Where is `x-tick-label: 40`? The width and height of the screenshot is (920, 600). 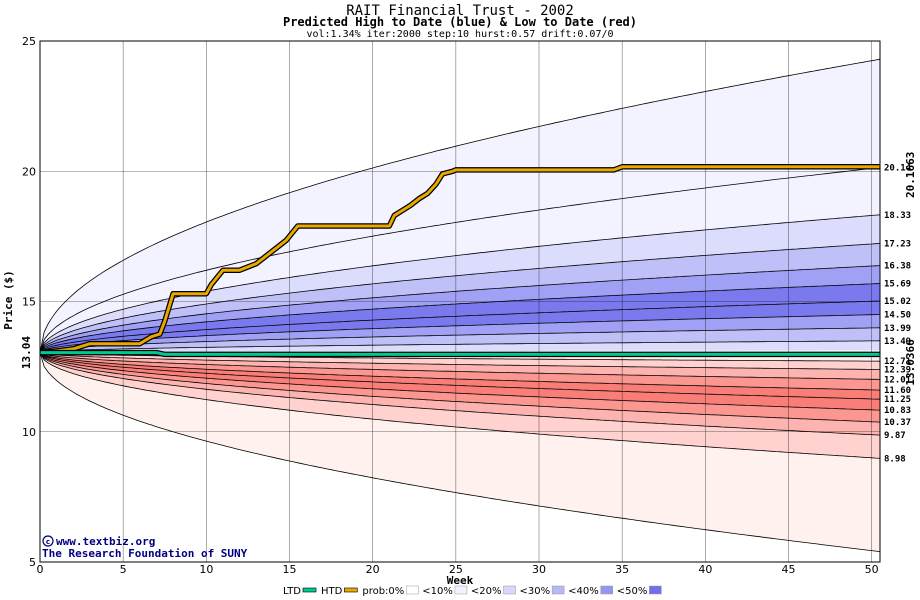 x-tick-label: 40 is located at coordinates (705, 569).